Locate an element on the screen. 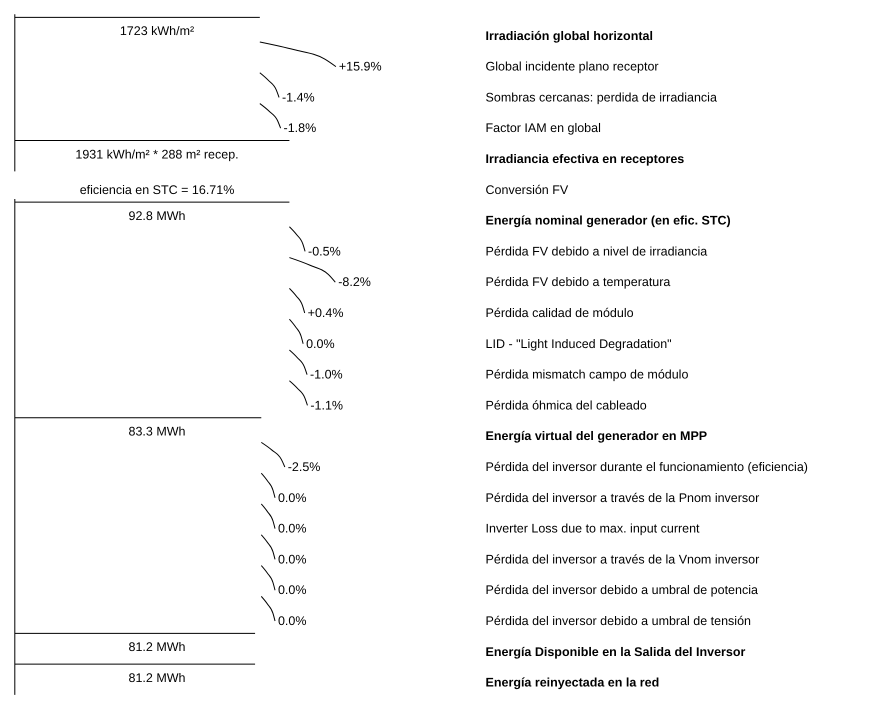 This screenshot has width=883, height=713. category-label: Pérdida del inversor a través de la Pnom inversor is located at coordinates (623, 497).